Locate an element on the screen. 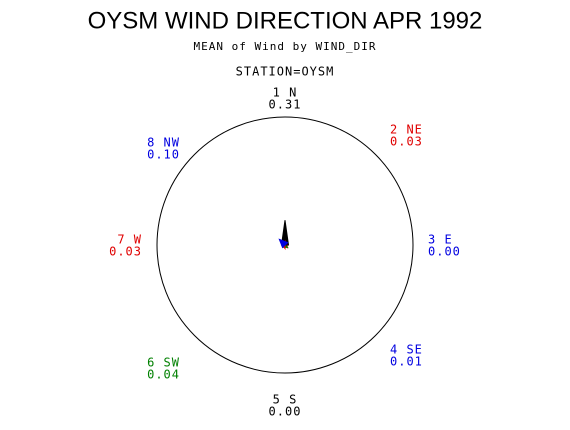 This screenshot has height=430, width=570. value-label: 0.31 is located at coordinates (285, 105).